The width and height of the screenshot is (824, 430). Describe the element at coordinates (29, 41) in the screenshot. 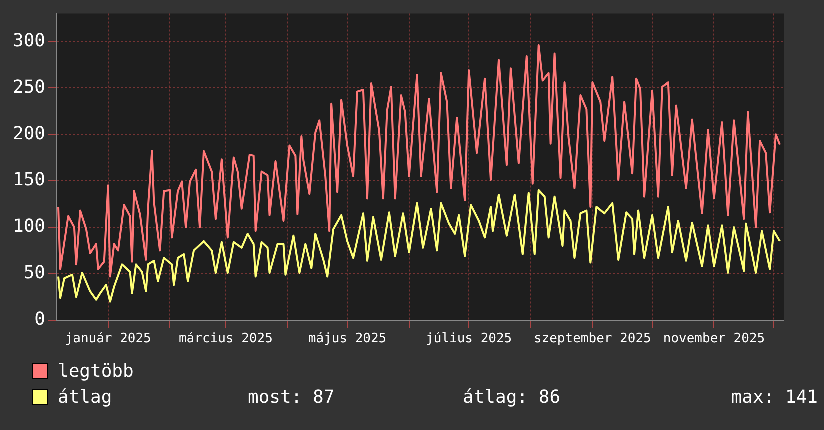

I see `y-tick-label: 300` at that location.